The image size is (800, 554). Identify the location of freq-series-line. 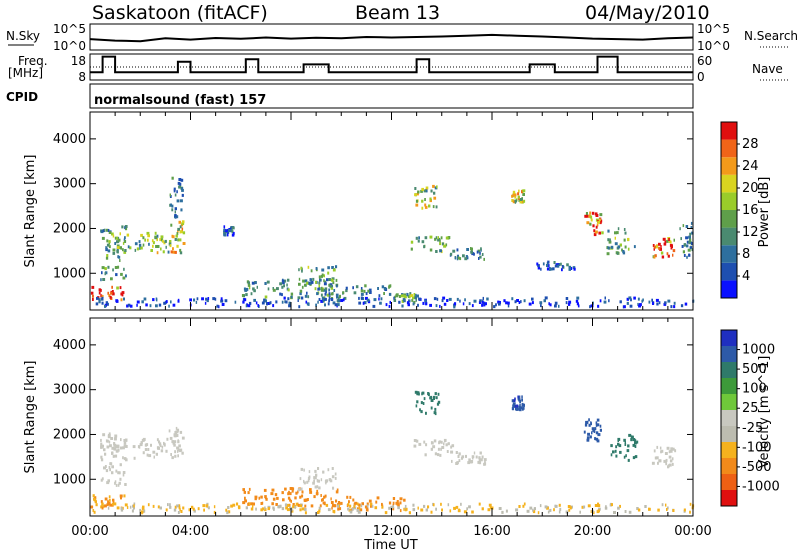
(391, 64).